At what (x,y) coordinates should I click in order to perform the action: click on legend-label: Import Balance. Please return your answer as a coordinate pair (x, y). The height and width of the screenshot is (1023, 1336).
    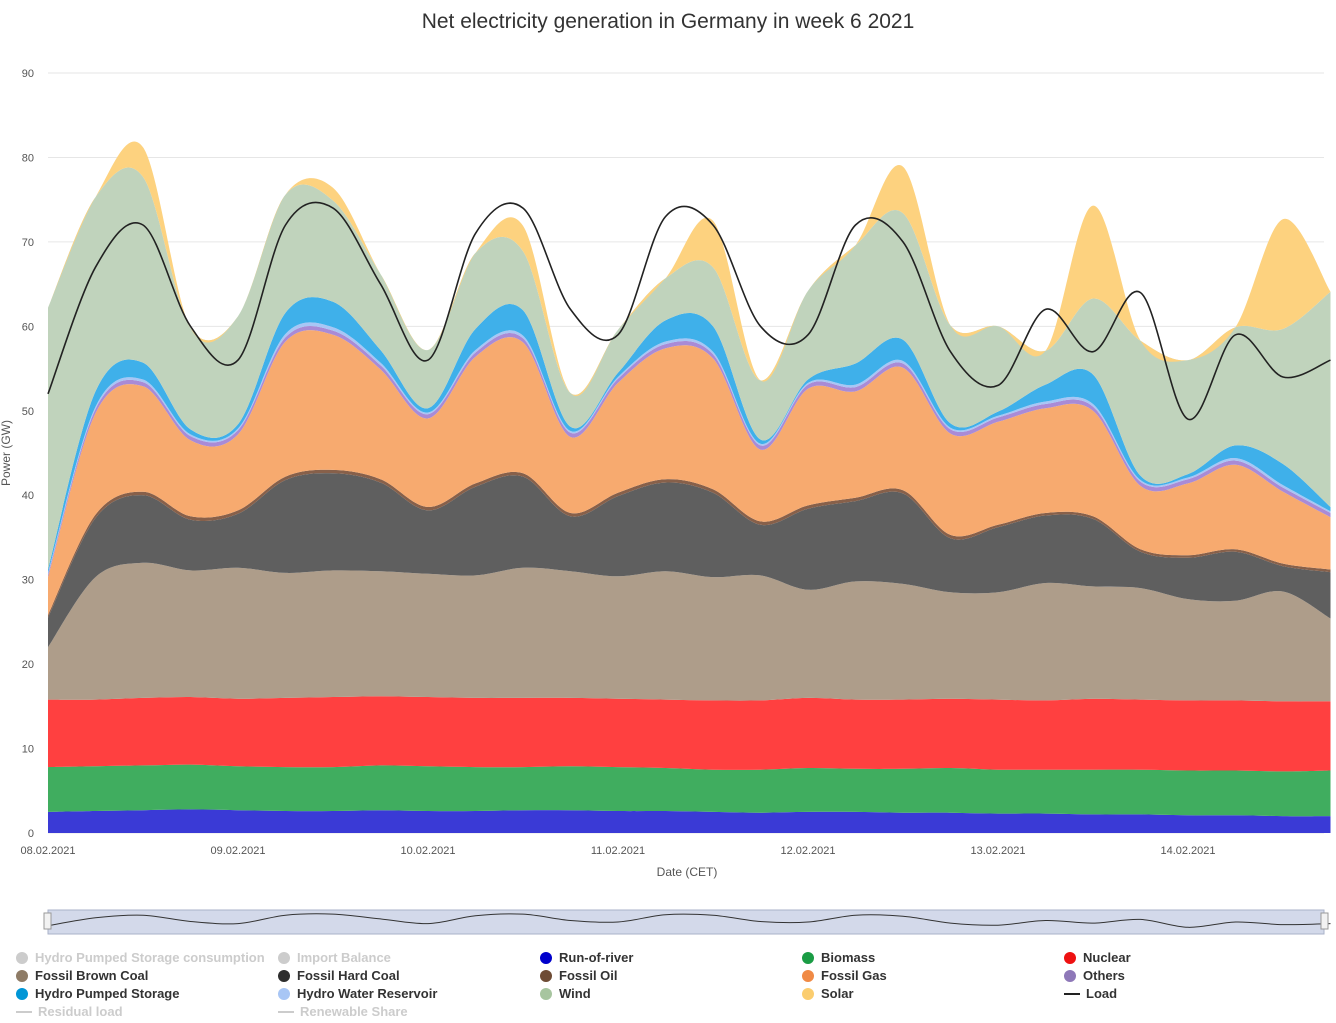
    Looking at the image, I should click on (344, 957).